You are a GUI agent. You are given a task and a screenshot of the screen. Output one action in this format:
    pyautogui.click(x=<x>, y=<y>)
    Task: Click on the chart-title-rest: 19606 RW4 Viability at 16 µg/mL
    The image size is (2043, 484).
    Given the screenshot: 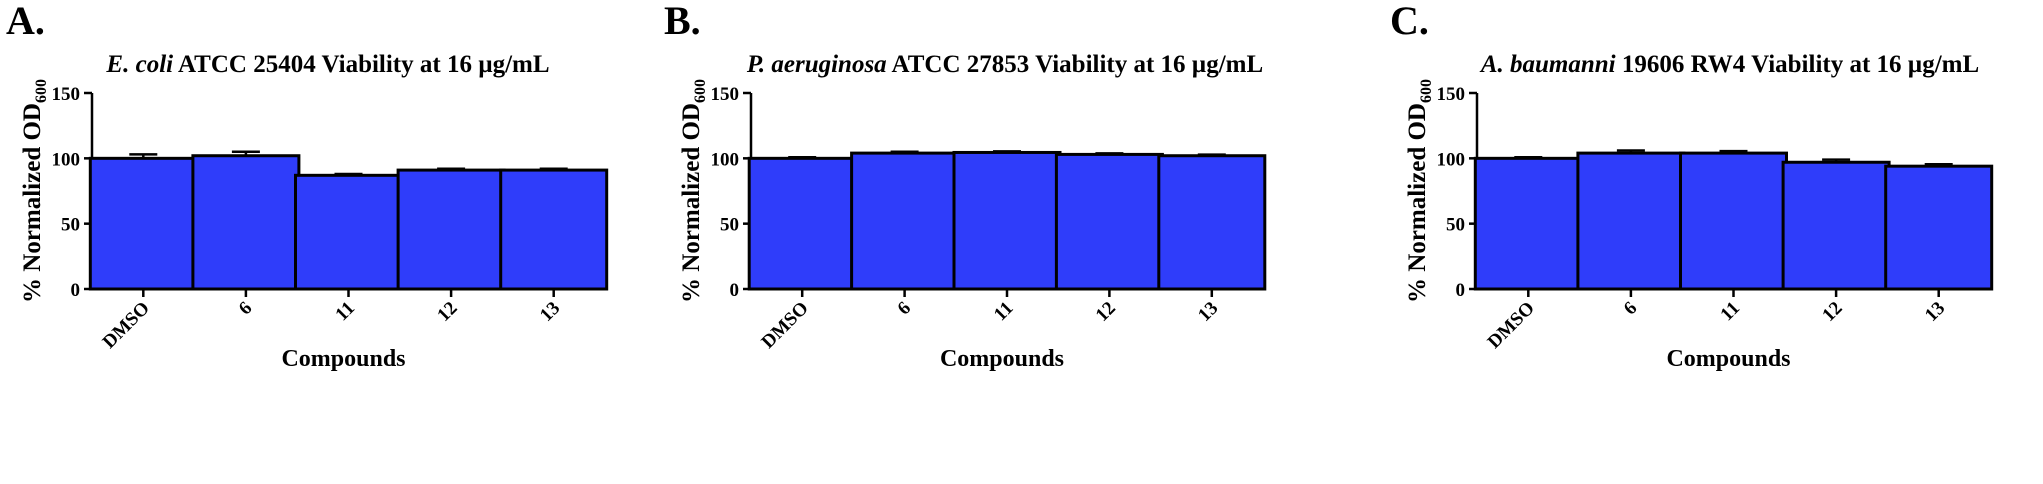 What is the action you would take?
    pyautogui.click(x=1798, y=64)
    